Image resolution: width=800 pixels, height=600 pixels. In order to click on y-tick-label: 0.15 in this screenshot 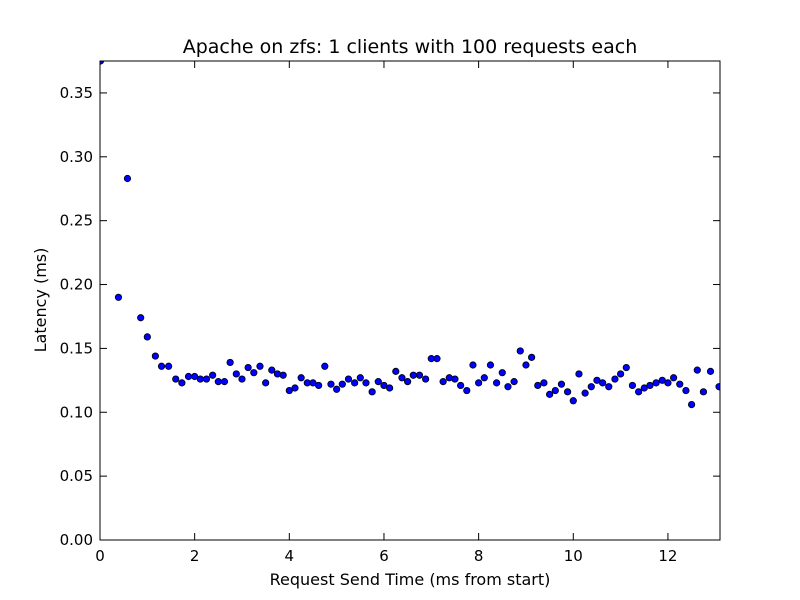, I will do `click(76, 348)`.